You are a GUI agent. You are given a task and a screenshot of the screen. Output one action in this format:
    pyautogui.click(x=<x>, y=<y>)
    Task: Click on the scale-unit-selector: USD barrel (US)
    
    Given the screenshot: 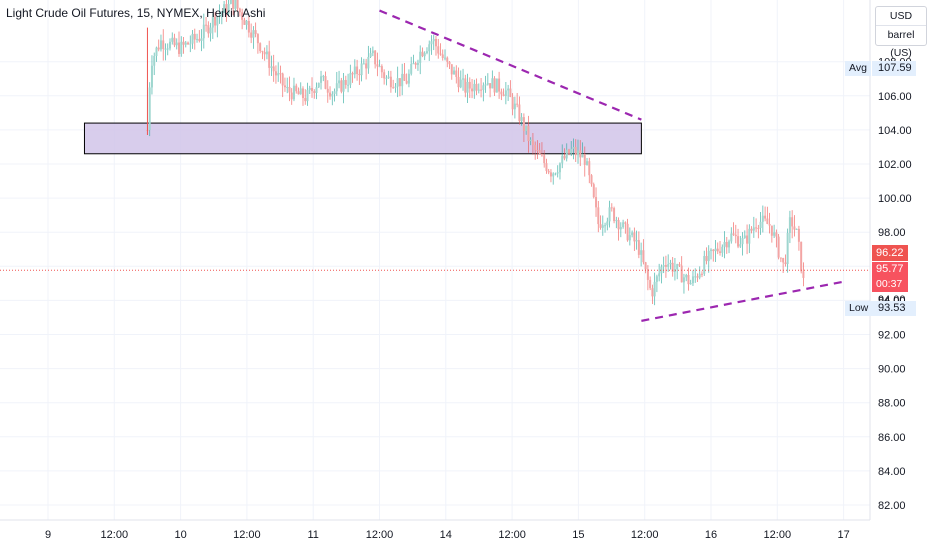 What is the action you would take?
    pyautogui.click(x=901, y=32)
    